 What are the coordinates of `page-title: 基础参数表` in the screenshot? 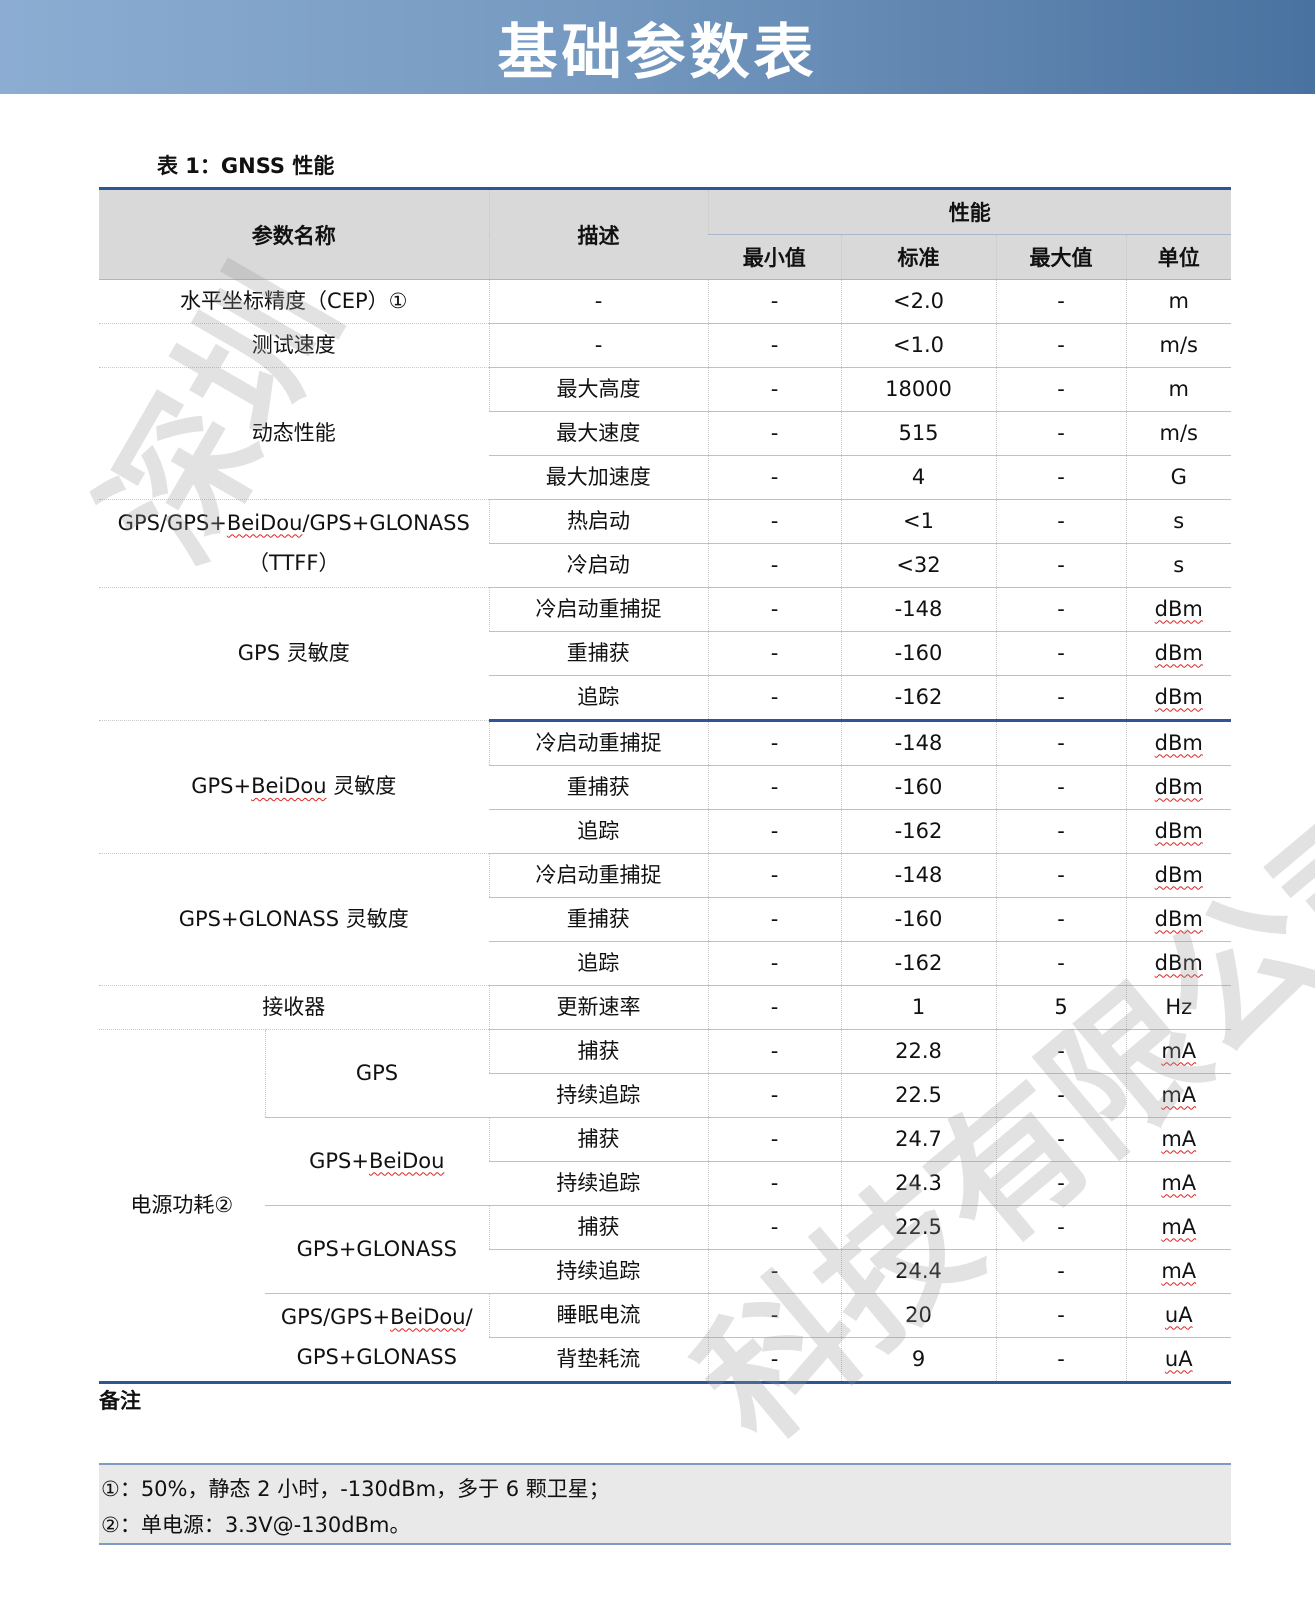 It's located at (657, 52).